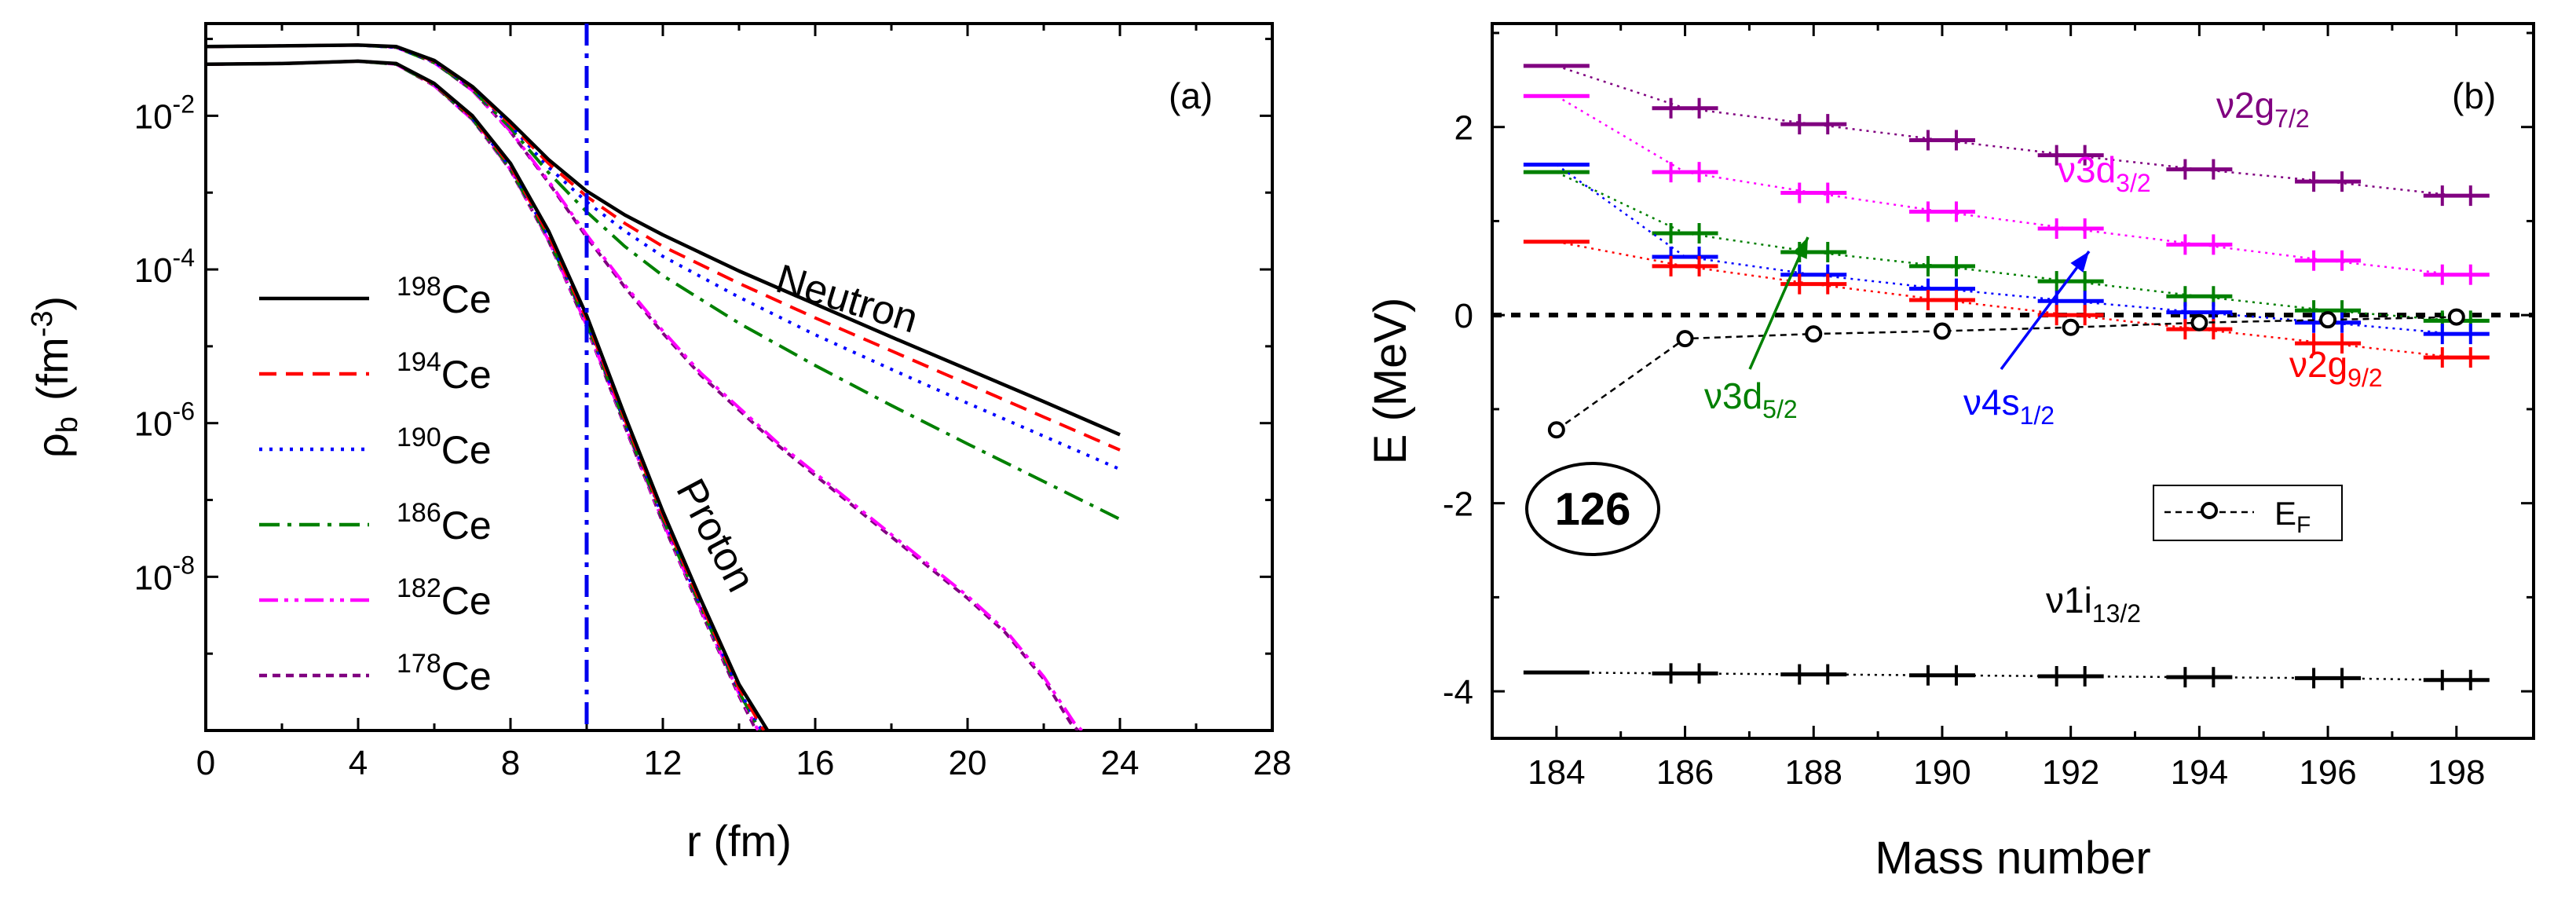 Image resolution: width=2576 pixels, height=897 pixels. What do you see at coordinates (744, 763) in the screenshot?
I see `panel-a-x-tick-labels: 0 4 8 12 16 20 24 28` at bounding box center [744, 763].